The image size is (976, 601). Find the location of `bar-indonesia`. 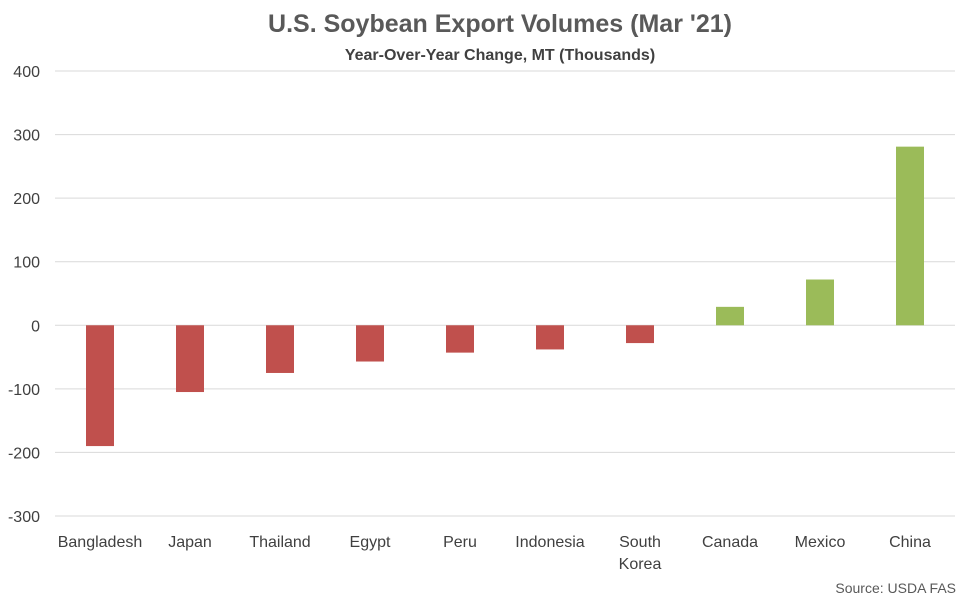

bar-indonesia is located at coordinates (550, 337).